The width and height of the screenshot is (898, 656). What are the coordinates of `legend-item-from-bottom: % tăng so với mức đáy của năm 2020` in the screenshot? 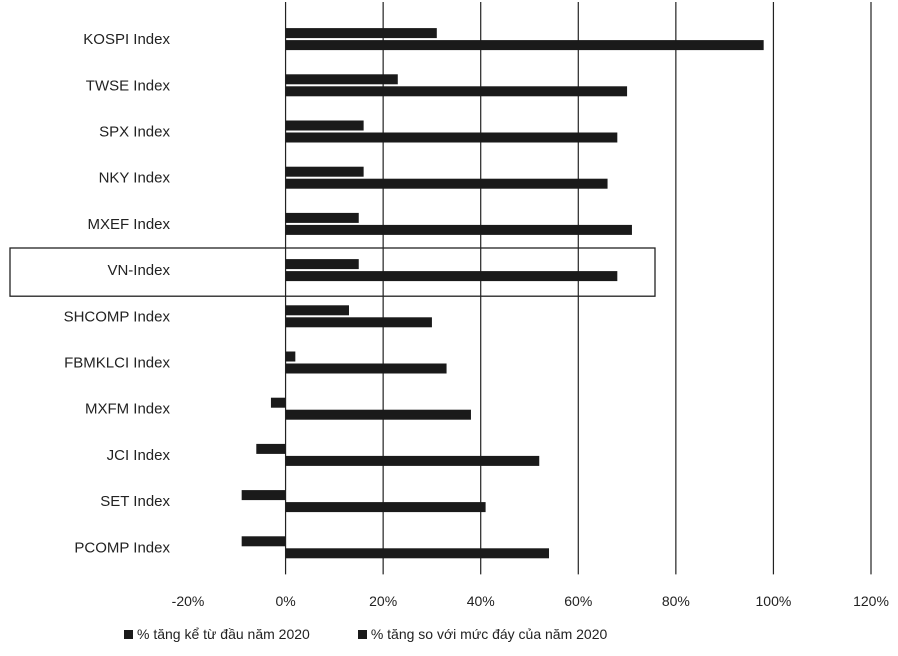 It's located at (482, 634).